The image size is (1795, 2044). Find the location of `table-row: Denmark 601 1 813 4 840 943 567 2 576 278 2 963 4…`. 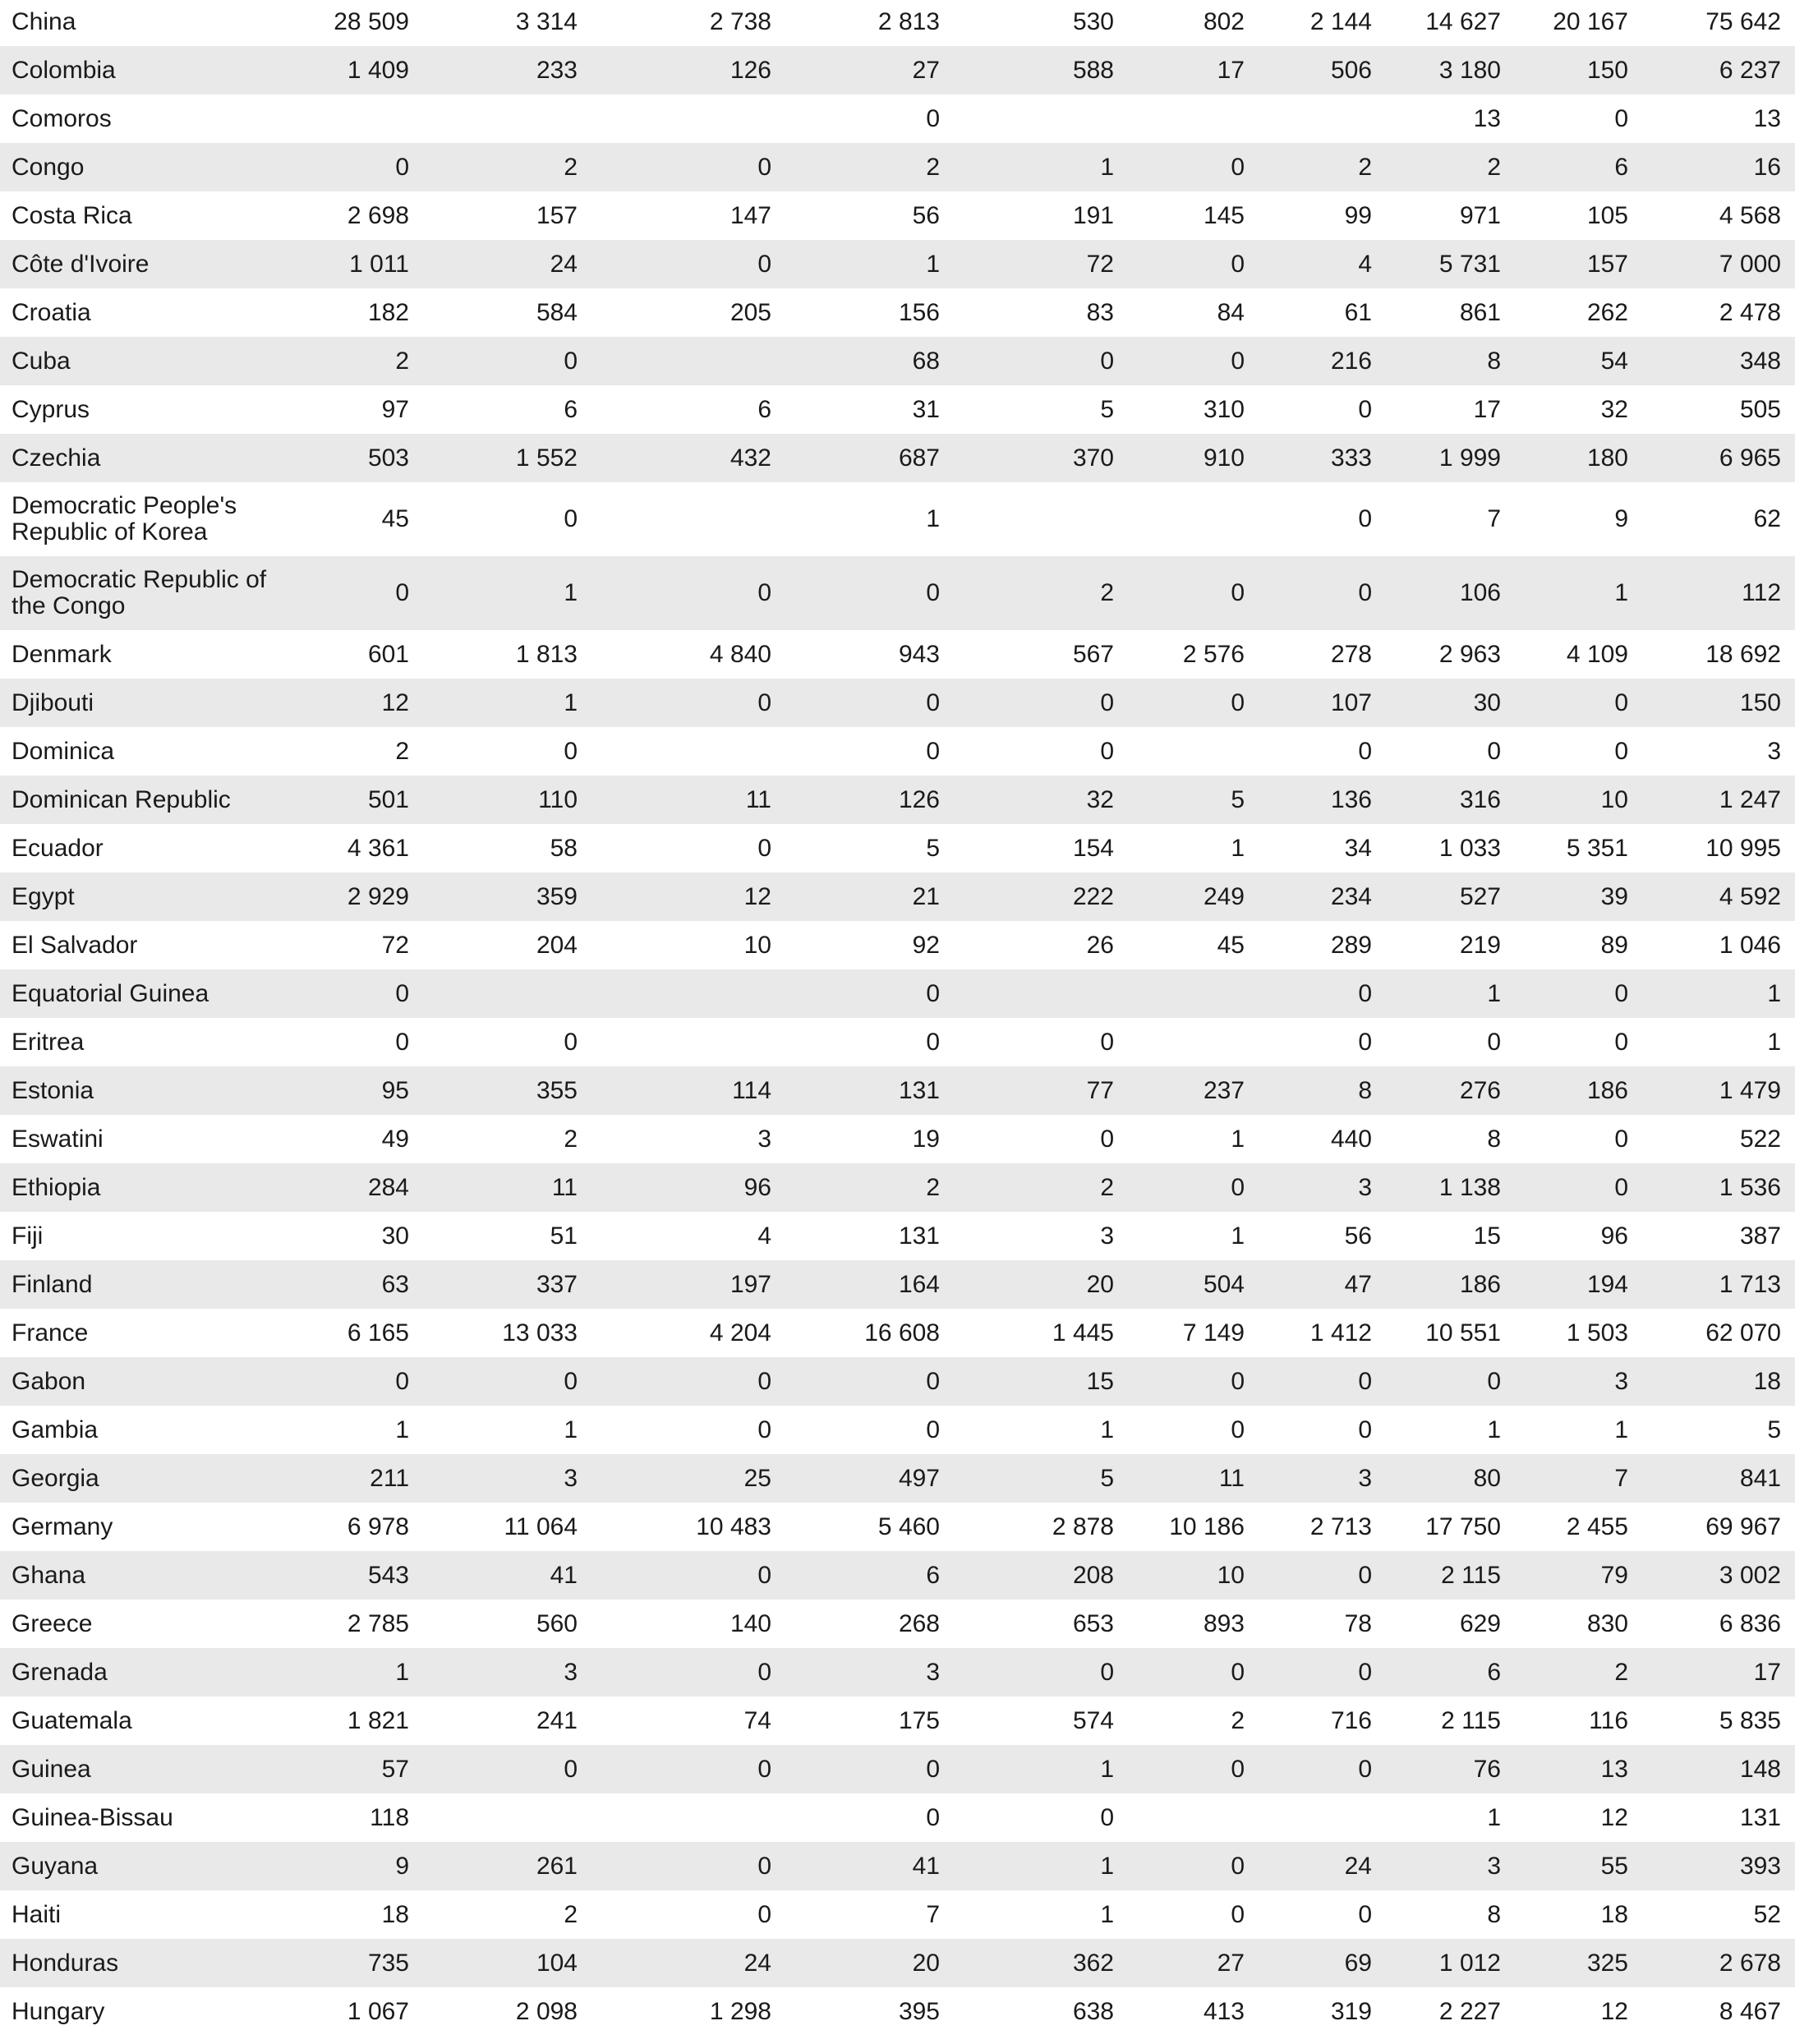

table-row: Denmark 601 1 813 4 840 943 567 2 576 278 2 963 4… is located at coordinates (897, 654).